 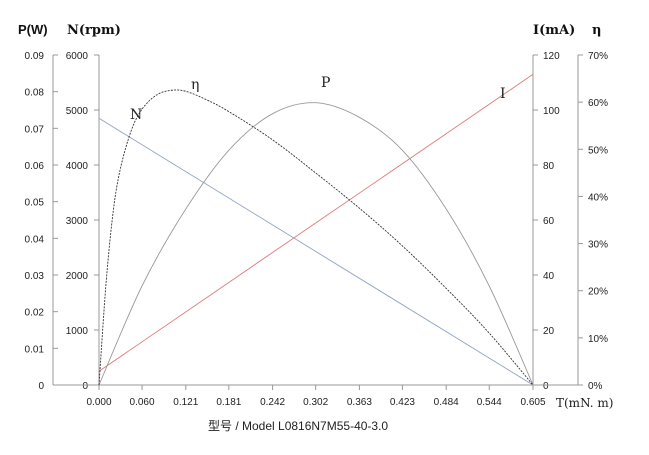 I want to click on i-axis-tick-label: 120, so click(x=551, y=56).